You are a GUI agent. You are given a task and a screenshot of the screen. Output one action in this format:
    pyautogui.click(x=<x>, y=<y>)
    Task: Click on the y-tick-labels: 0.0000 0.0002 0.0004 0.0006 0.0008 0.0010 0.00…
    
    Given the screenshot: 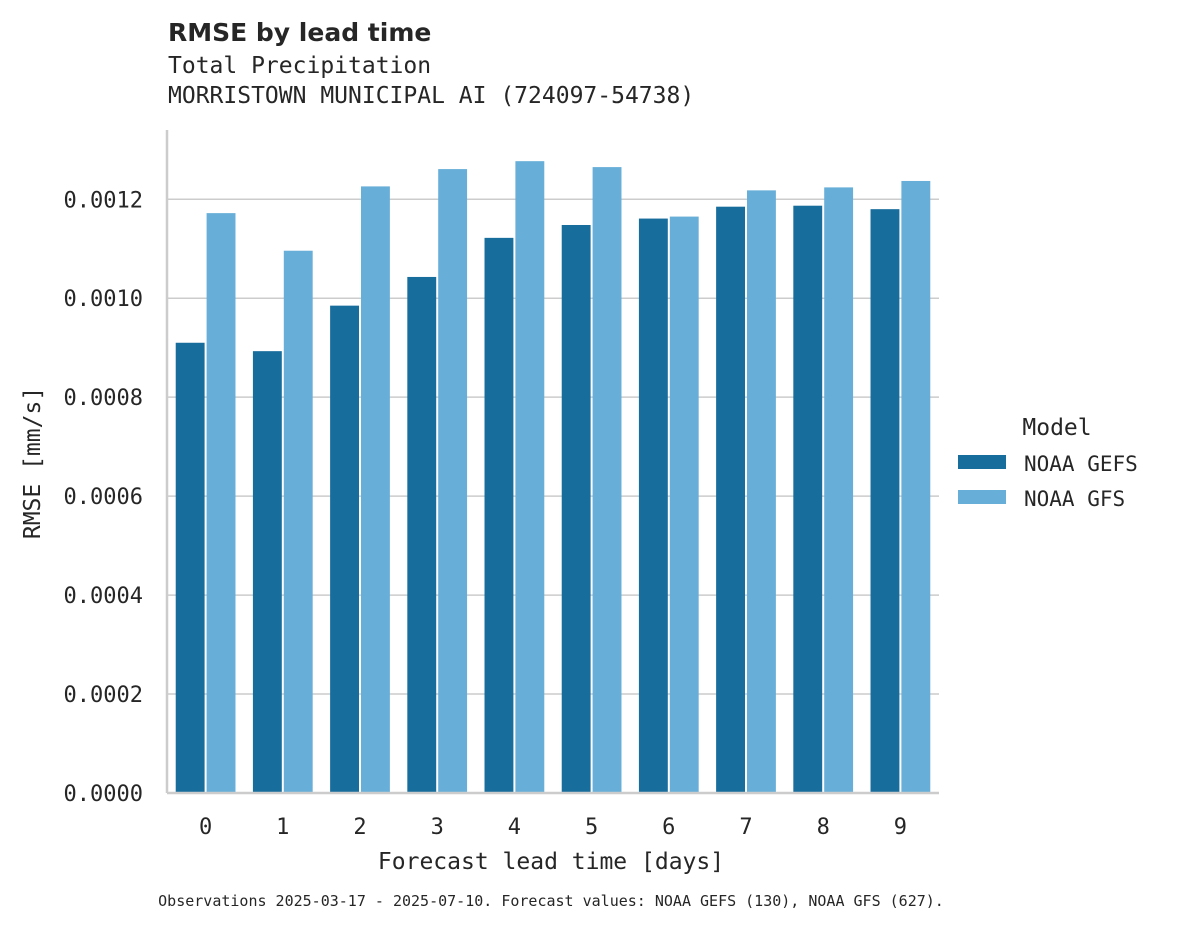 What is the action you would take?
    pyautogui.click(x=103, y=497)
    